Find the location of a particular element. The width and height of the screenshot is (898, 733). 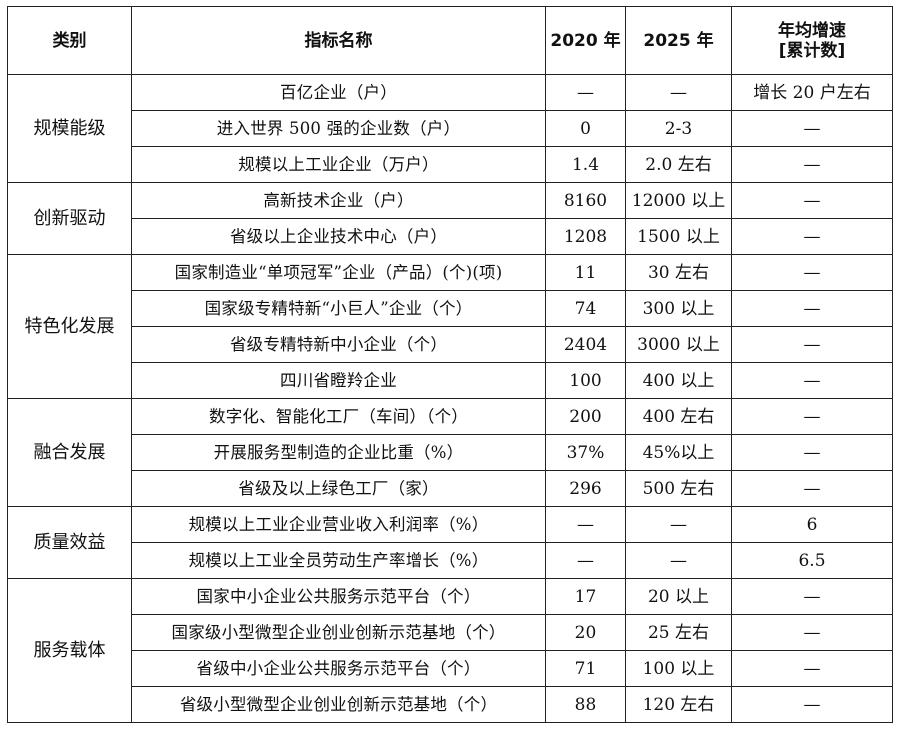

indicator-name-cell: 省级小型微型企业创业创新示范基地（个） is located at coordinates (338, 704).